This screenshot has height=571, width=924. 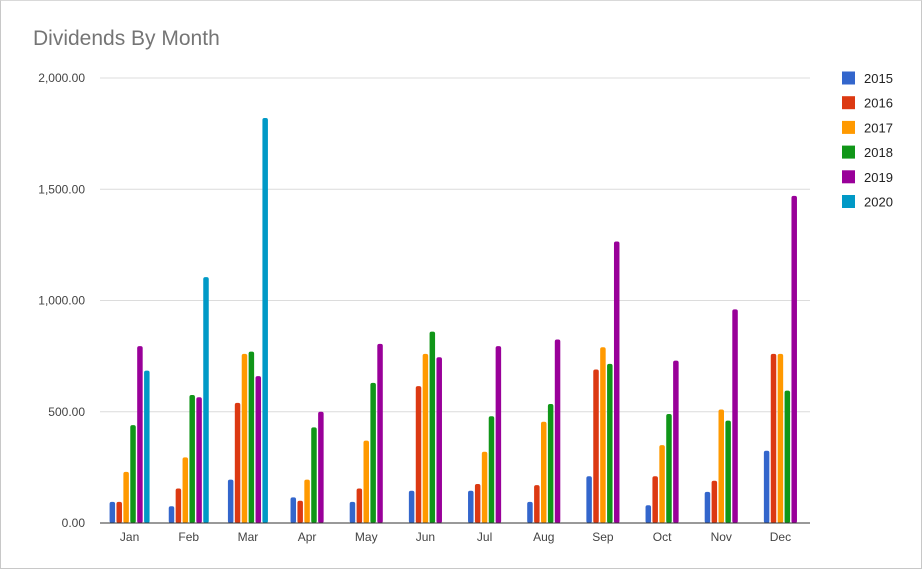 I want to click on x-tick-label: Sep, so click(x=603, y=537).